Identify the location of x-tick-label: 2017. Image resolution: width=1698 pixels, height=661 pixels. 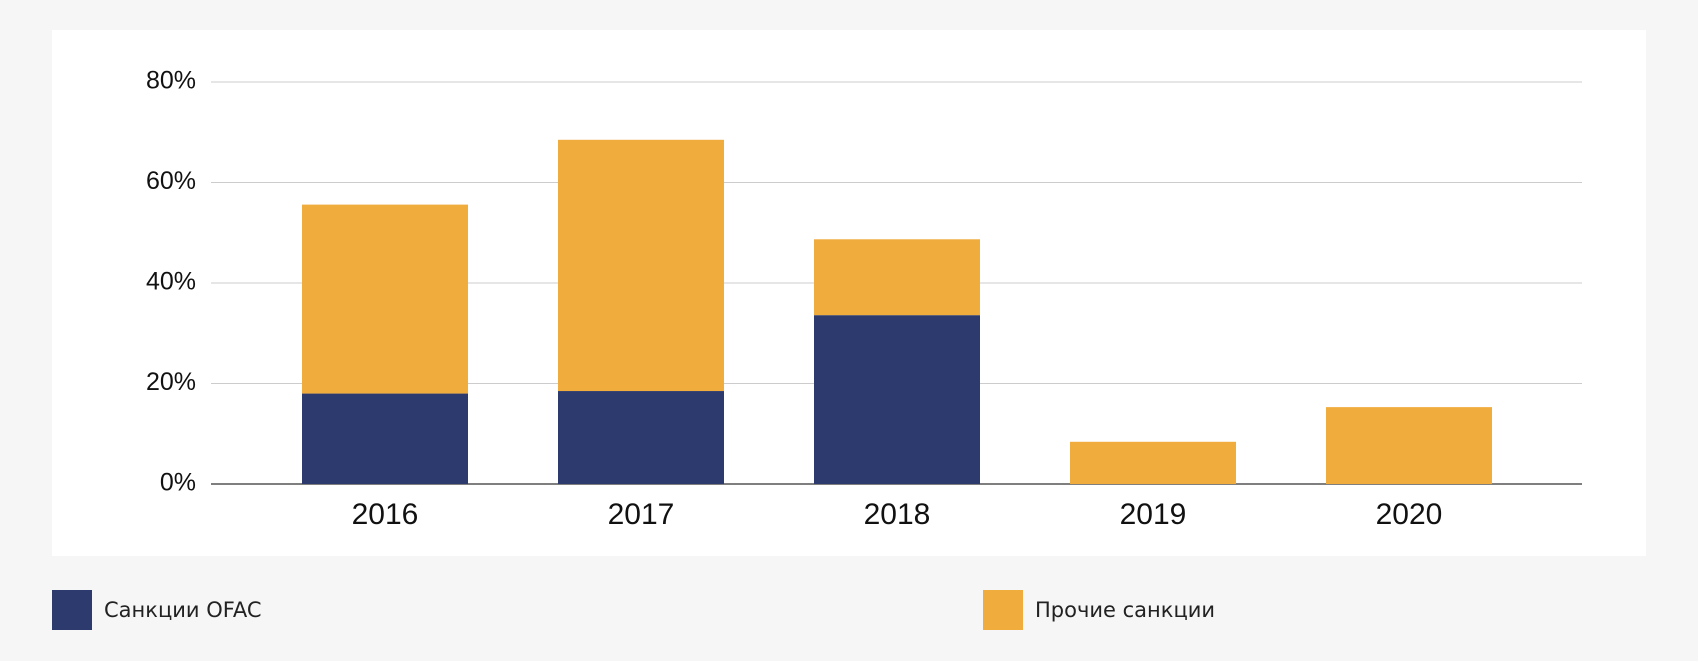
(641, 514).